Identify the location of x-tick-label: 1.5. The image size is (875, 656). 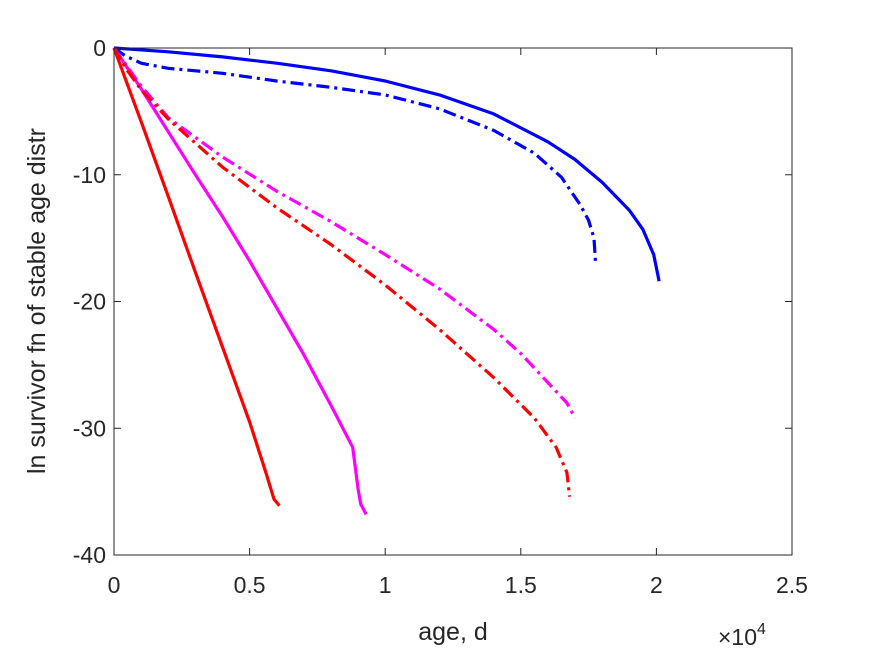
(521, 585).